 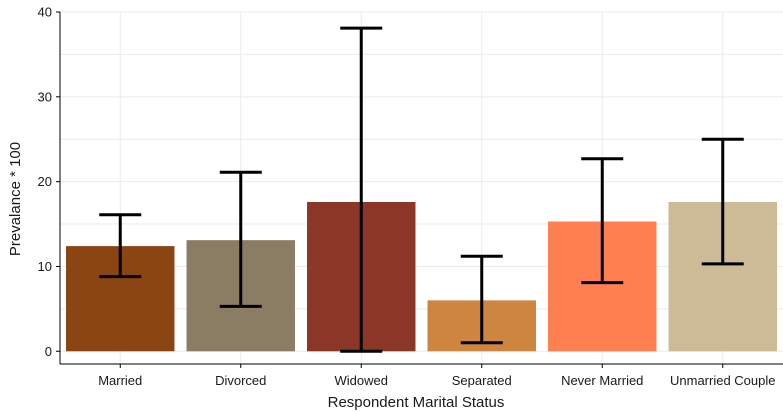 I want to click on error-bar-separated, so click(x=481, y=299).